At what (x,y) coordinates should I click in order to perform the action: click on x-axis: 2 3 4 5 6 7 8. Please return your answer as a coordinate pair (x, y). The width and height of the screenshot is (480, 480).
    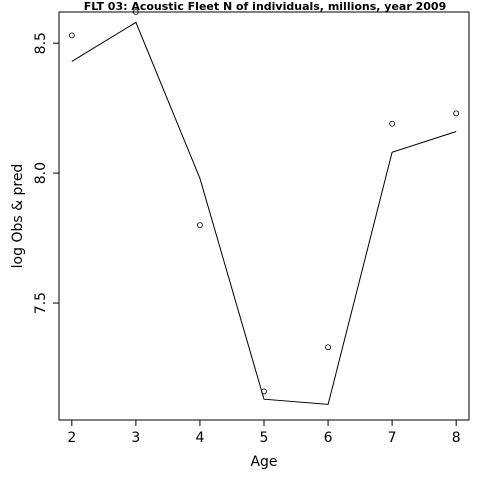
    Looking at the image, I should click on (264, 432).